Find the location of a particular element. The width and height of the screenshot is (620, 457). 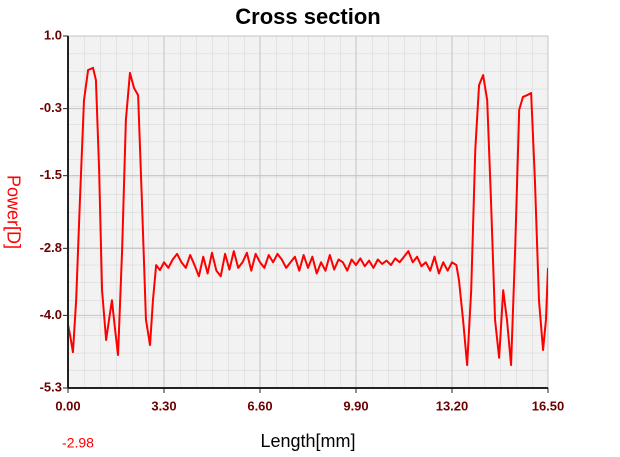

y-axis-label: Power[D] is located at coordinates (13, 212).